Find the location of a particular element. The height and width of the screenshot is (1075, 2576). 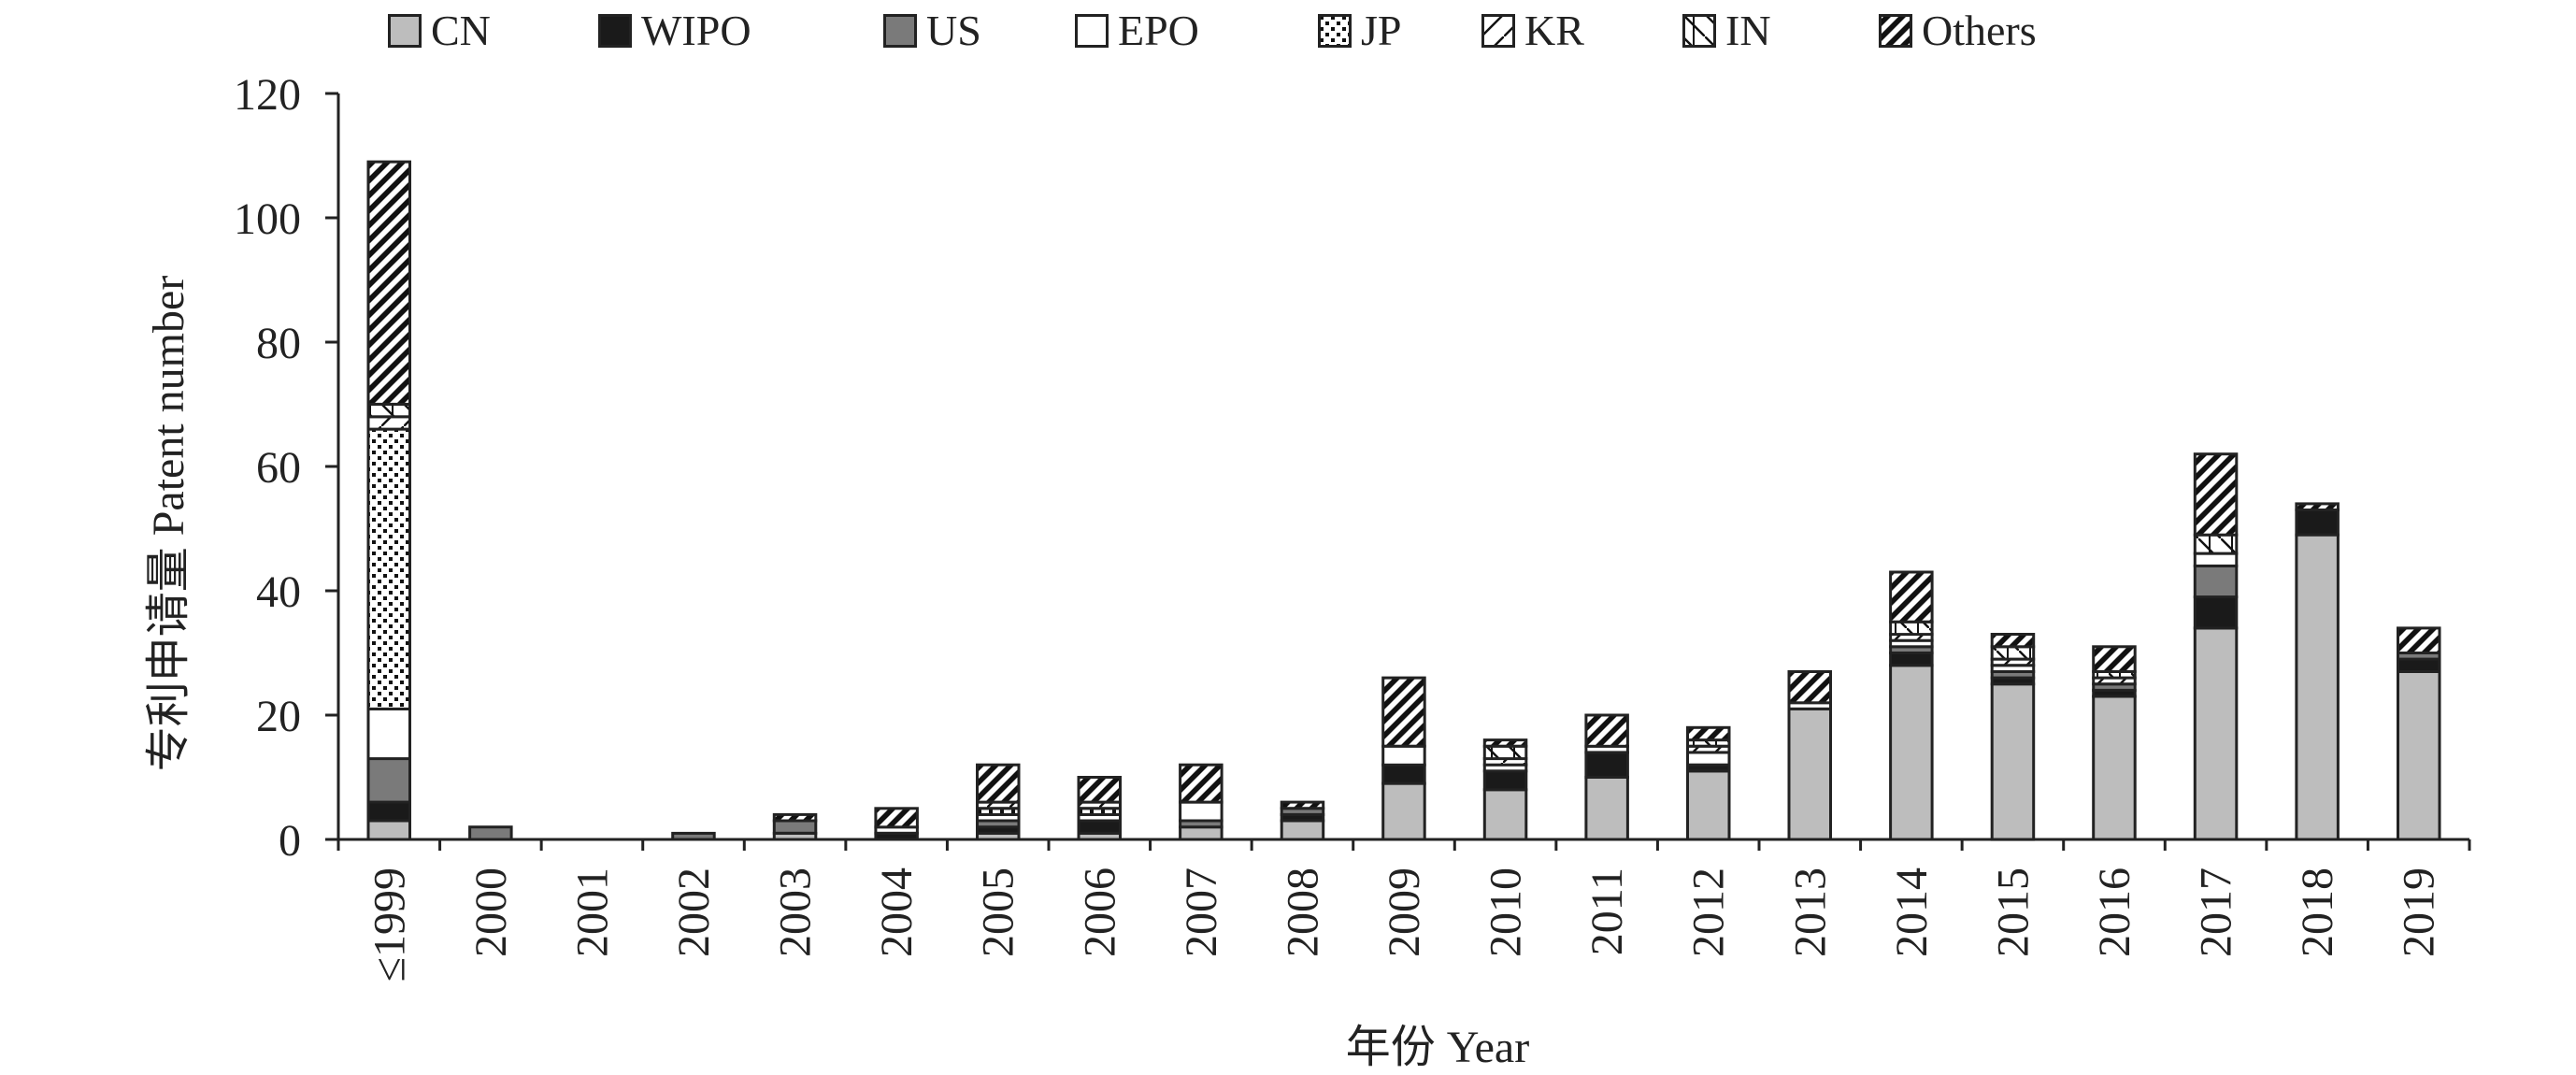

y-tick-label: 100 is located at coordinates (267, 219).